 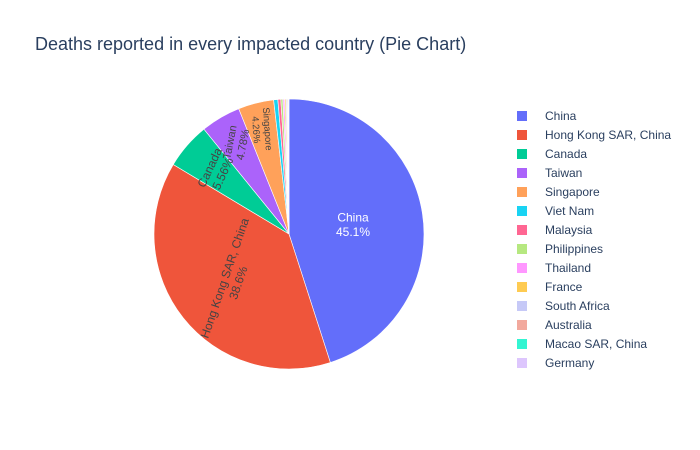 What do you see at coordinates (569, 229) in the screenshot?
I see `legend-label: Malaysia` at bounding box center [569, 229].